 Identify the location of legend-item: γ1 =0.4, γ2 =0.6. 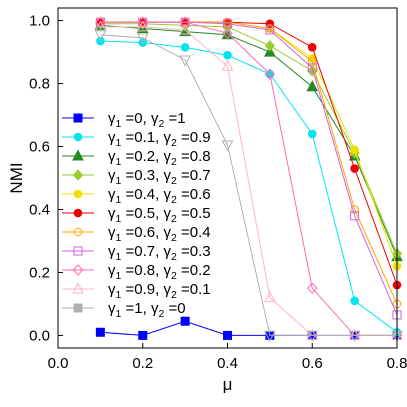
(136, 196).